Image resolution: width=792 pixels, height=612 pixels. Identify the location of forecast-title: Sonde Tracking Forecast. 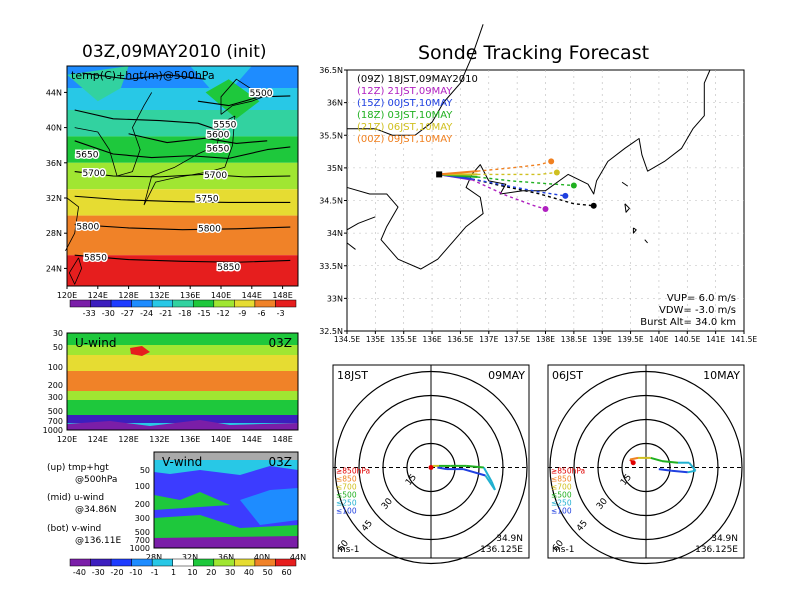
(534, 53).